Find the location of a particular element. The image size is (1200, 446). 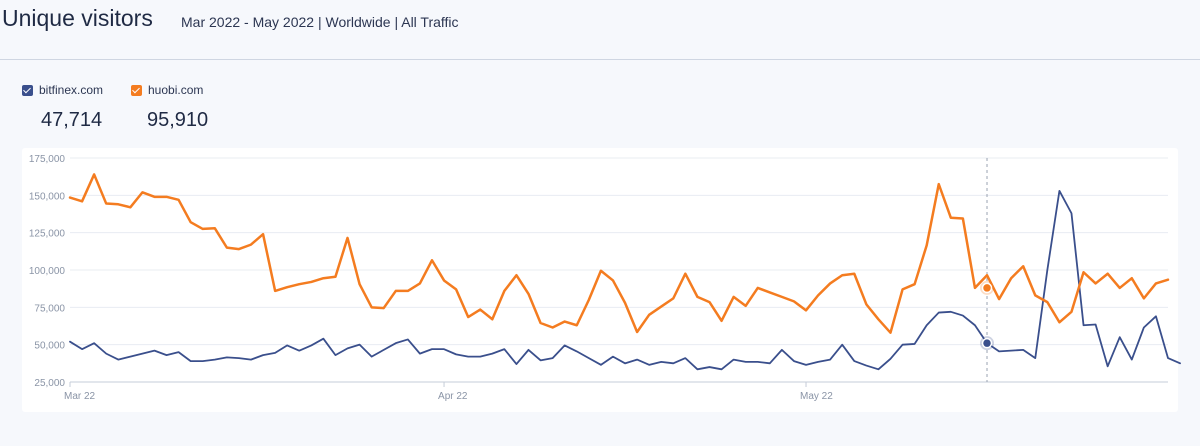

page-title: Unique visitors is located at coordinates (77, 18).